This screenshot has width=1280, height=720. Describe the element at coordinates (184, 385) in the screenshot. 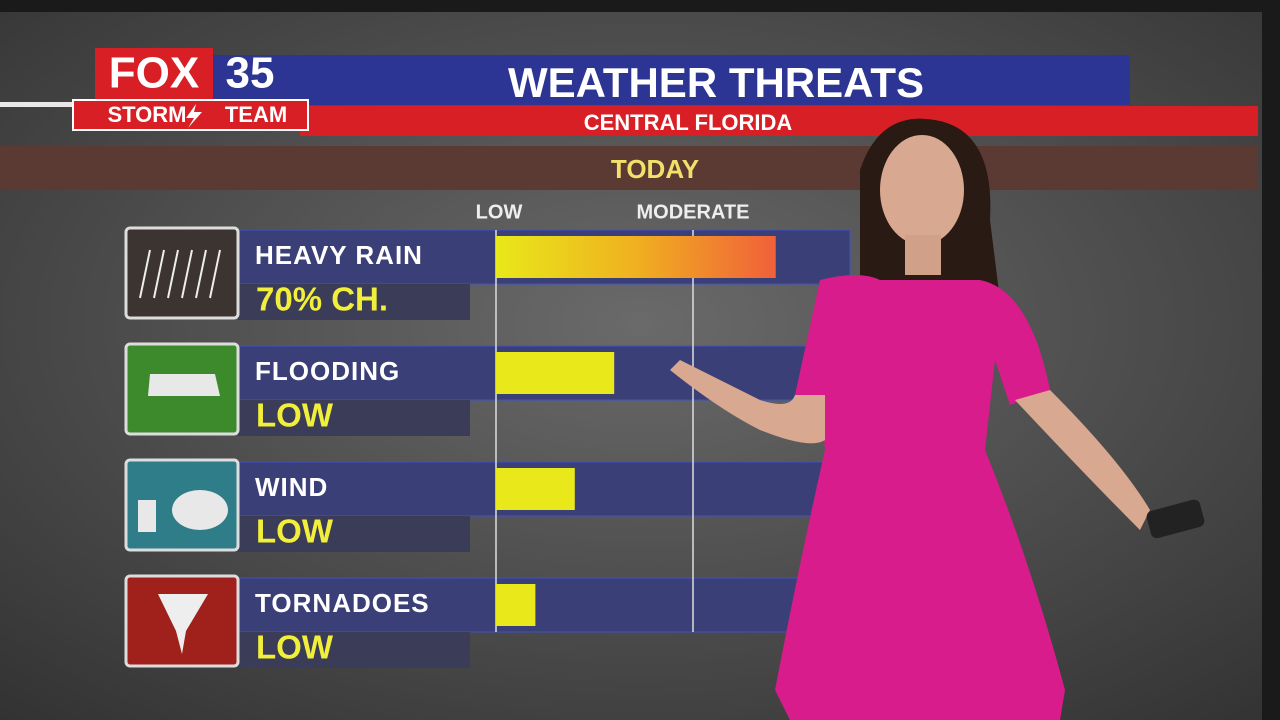

I see `flood-icon` at that location.